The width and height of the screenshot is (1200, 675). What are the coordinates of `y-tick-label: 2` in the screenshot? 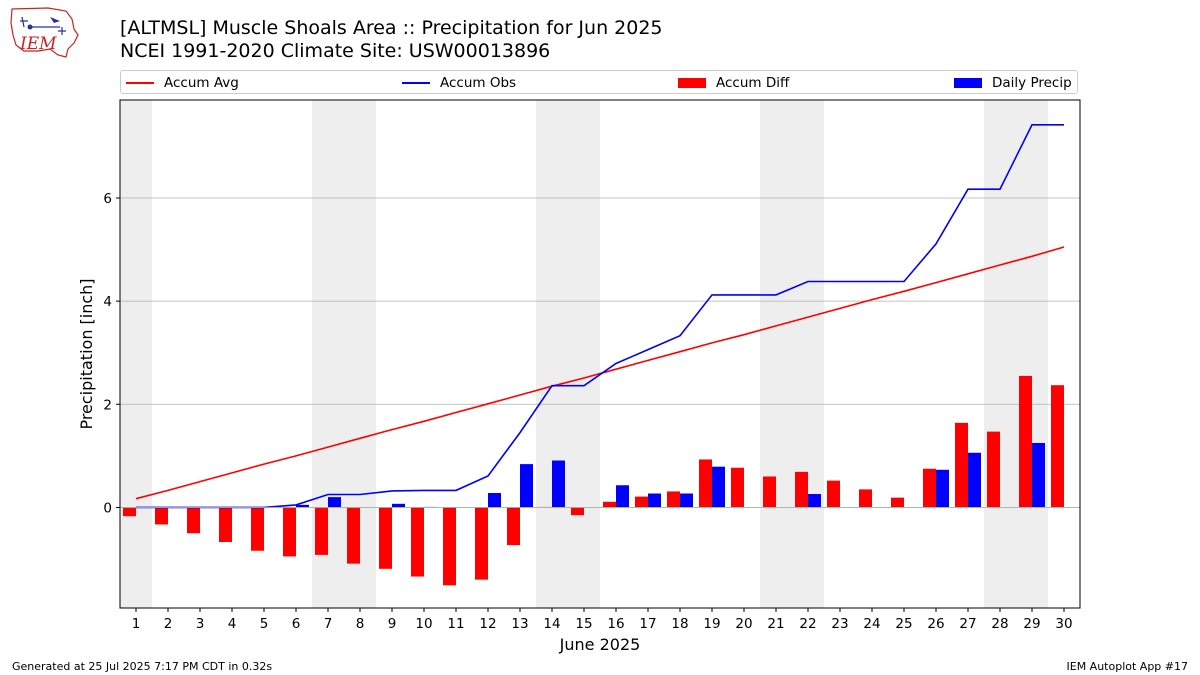 It's located at (107, 405).